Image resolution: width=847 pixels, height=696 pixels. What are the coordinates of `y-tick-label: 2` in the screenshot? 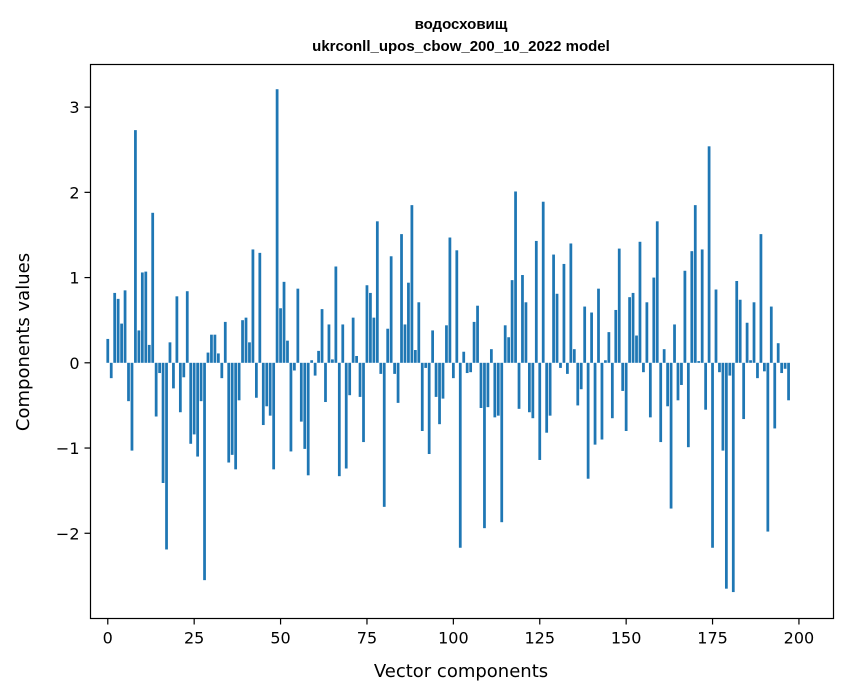 It's located at (74, 192).